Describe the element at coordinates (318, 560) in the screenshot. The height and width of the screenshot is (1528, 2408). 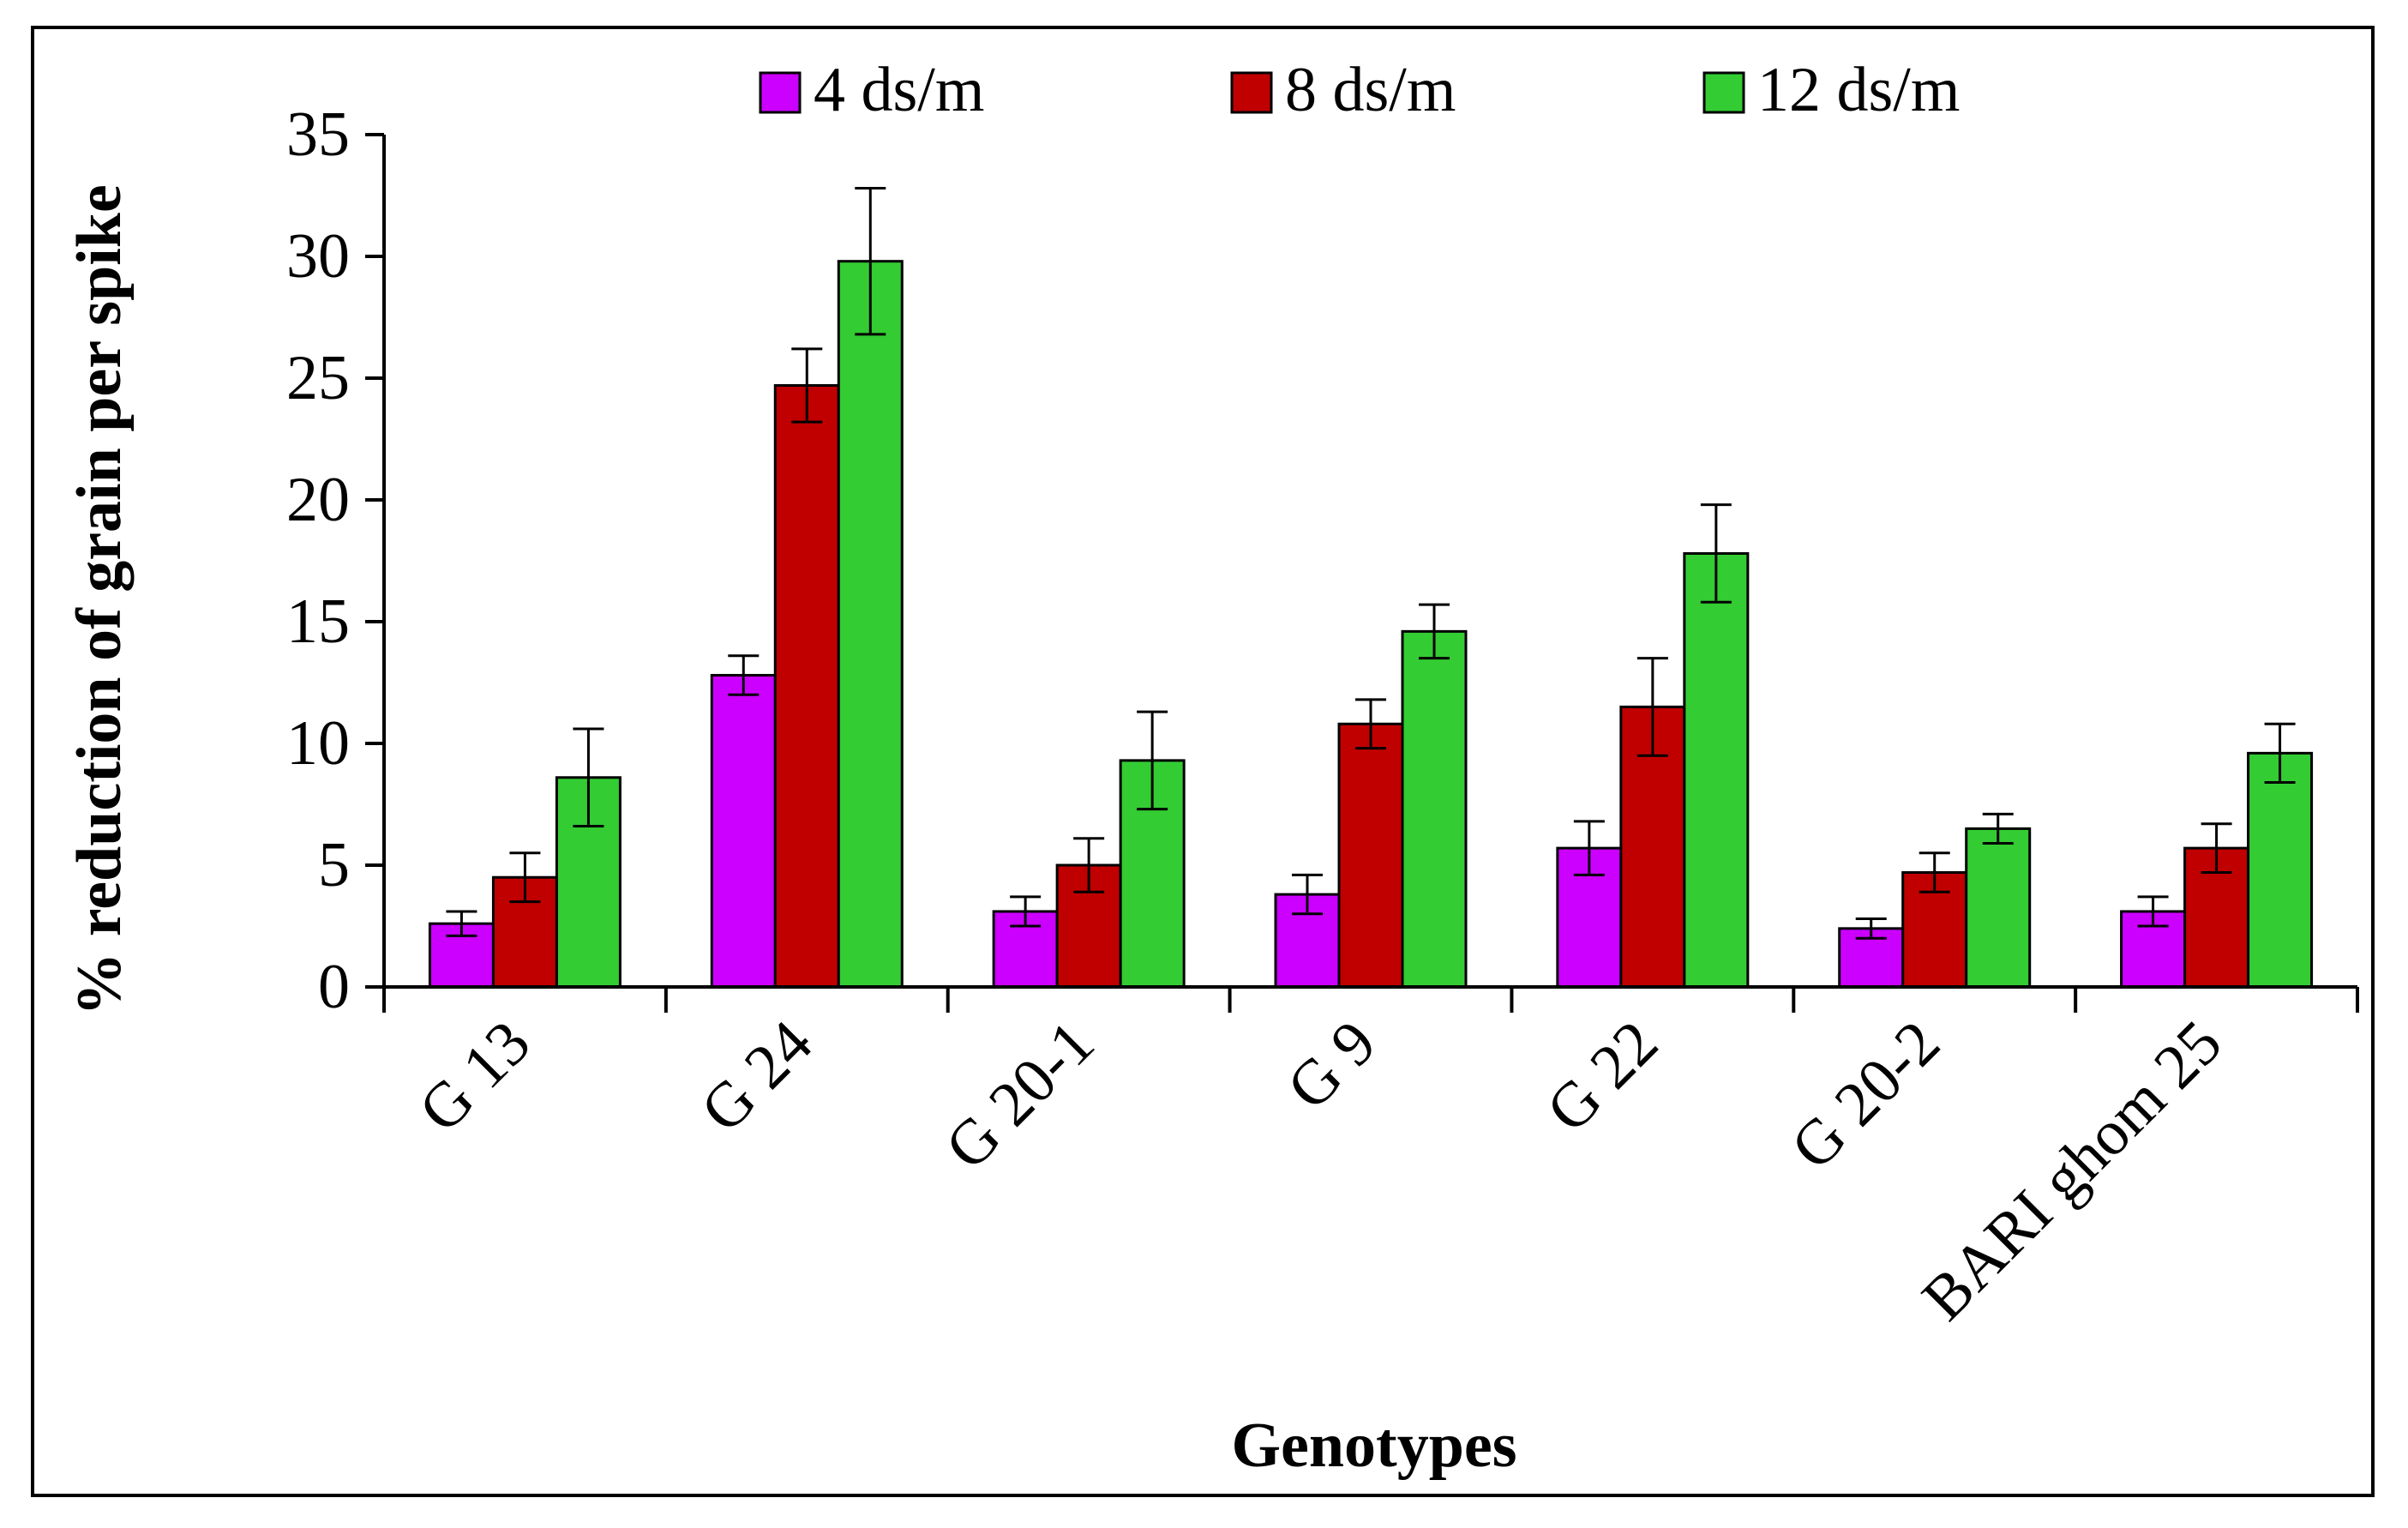
I see `y-tick-labels: 0 5 10 15 20 25 30 35` at that location.